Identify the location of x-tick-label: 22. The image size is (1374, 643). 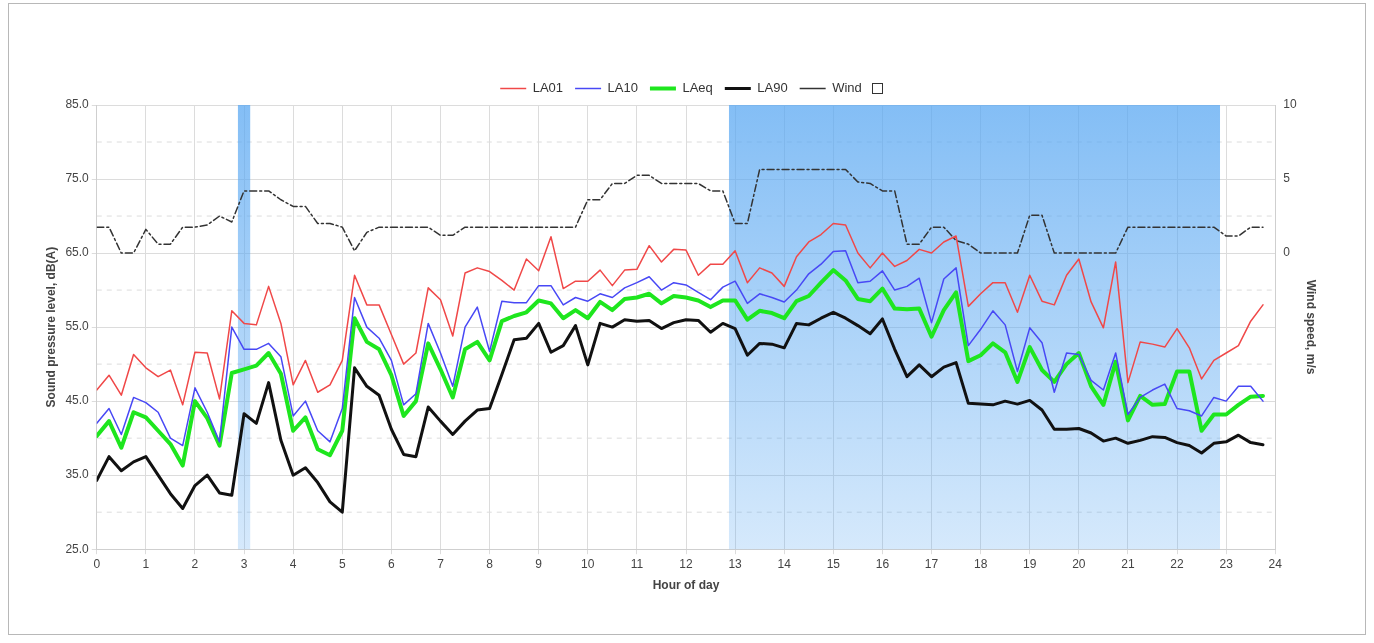
(1177, 563).